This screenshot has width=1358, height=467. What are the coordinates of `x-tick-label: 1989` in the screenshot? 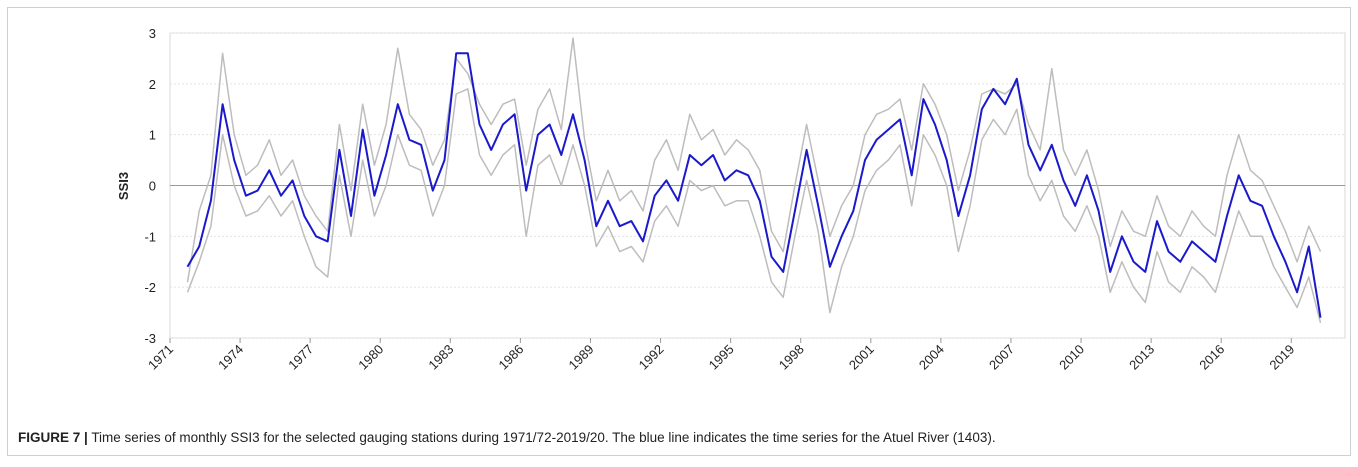 It's located at (581, 357).